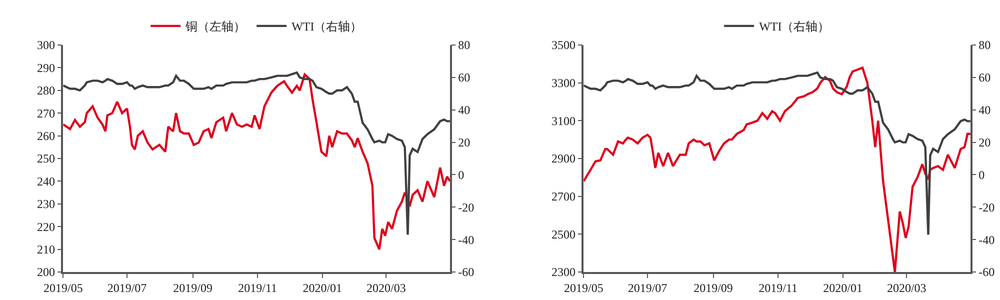  Describe the element at coordinates (46, 249) in the screenshot. I see `y-tick-label: 210` at that location.